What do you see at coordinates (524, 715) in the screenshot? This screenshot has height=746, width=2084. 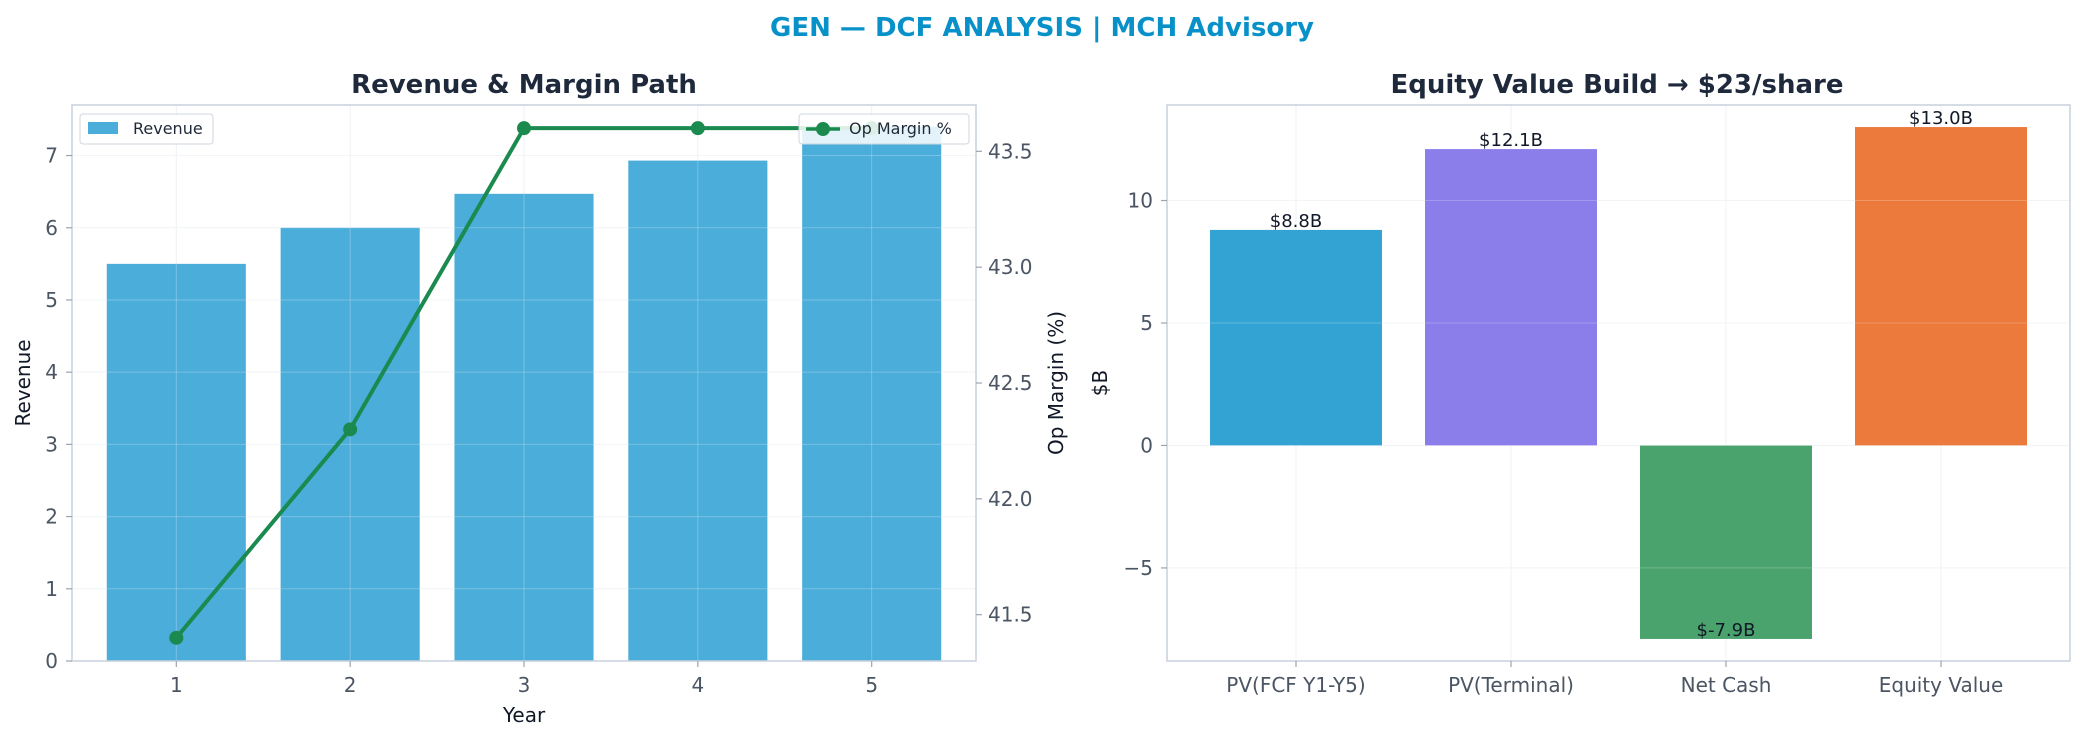 I see `chart1-xlabel: Year` at bounding box center [524, 715].